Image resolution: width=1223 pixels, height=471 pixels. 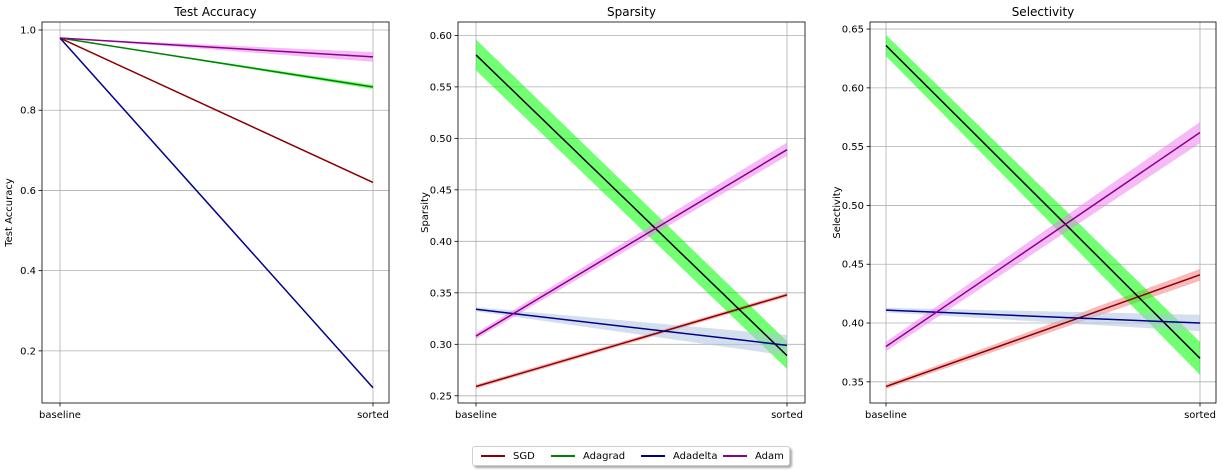 I want to click on y-tick-label: 0.25, so click(x=441, y=396).